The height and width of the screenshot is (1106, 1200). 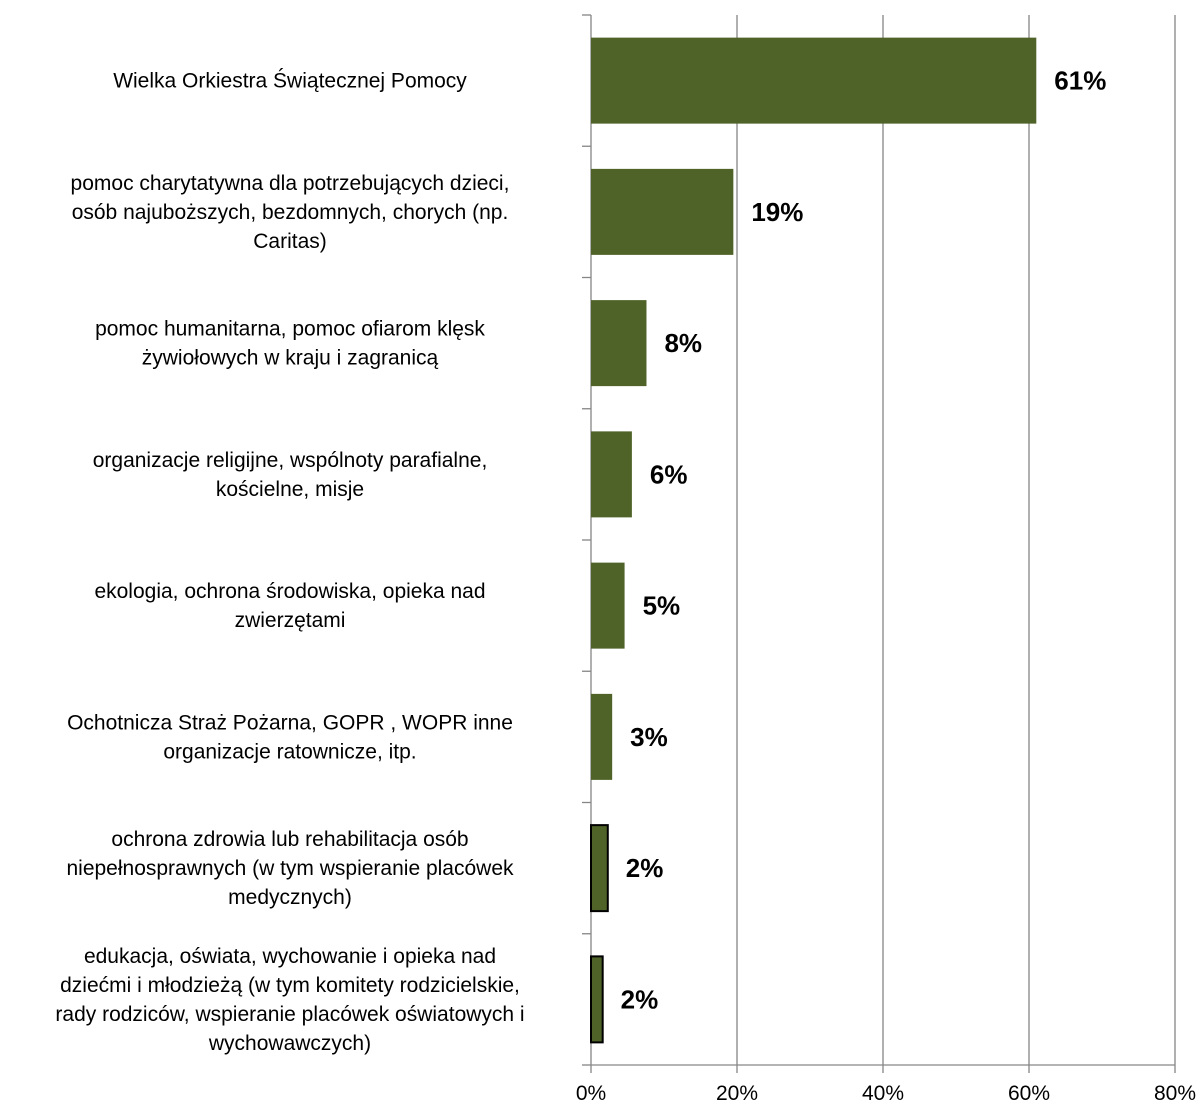 I want to click on x-tick-label: 20%, so click(x=737, y=1093).